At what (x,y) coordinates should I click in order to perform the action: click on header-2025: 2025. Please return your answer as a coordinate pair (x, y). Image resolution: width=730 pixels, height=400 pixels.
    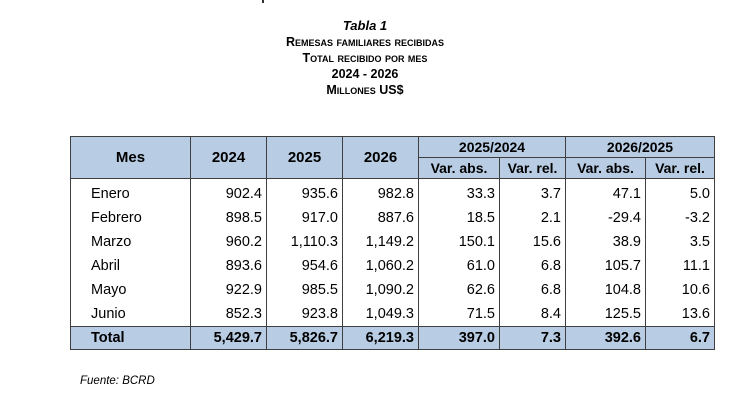
    Looking at the image, I should click on (304, 157).